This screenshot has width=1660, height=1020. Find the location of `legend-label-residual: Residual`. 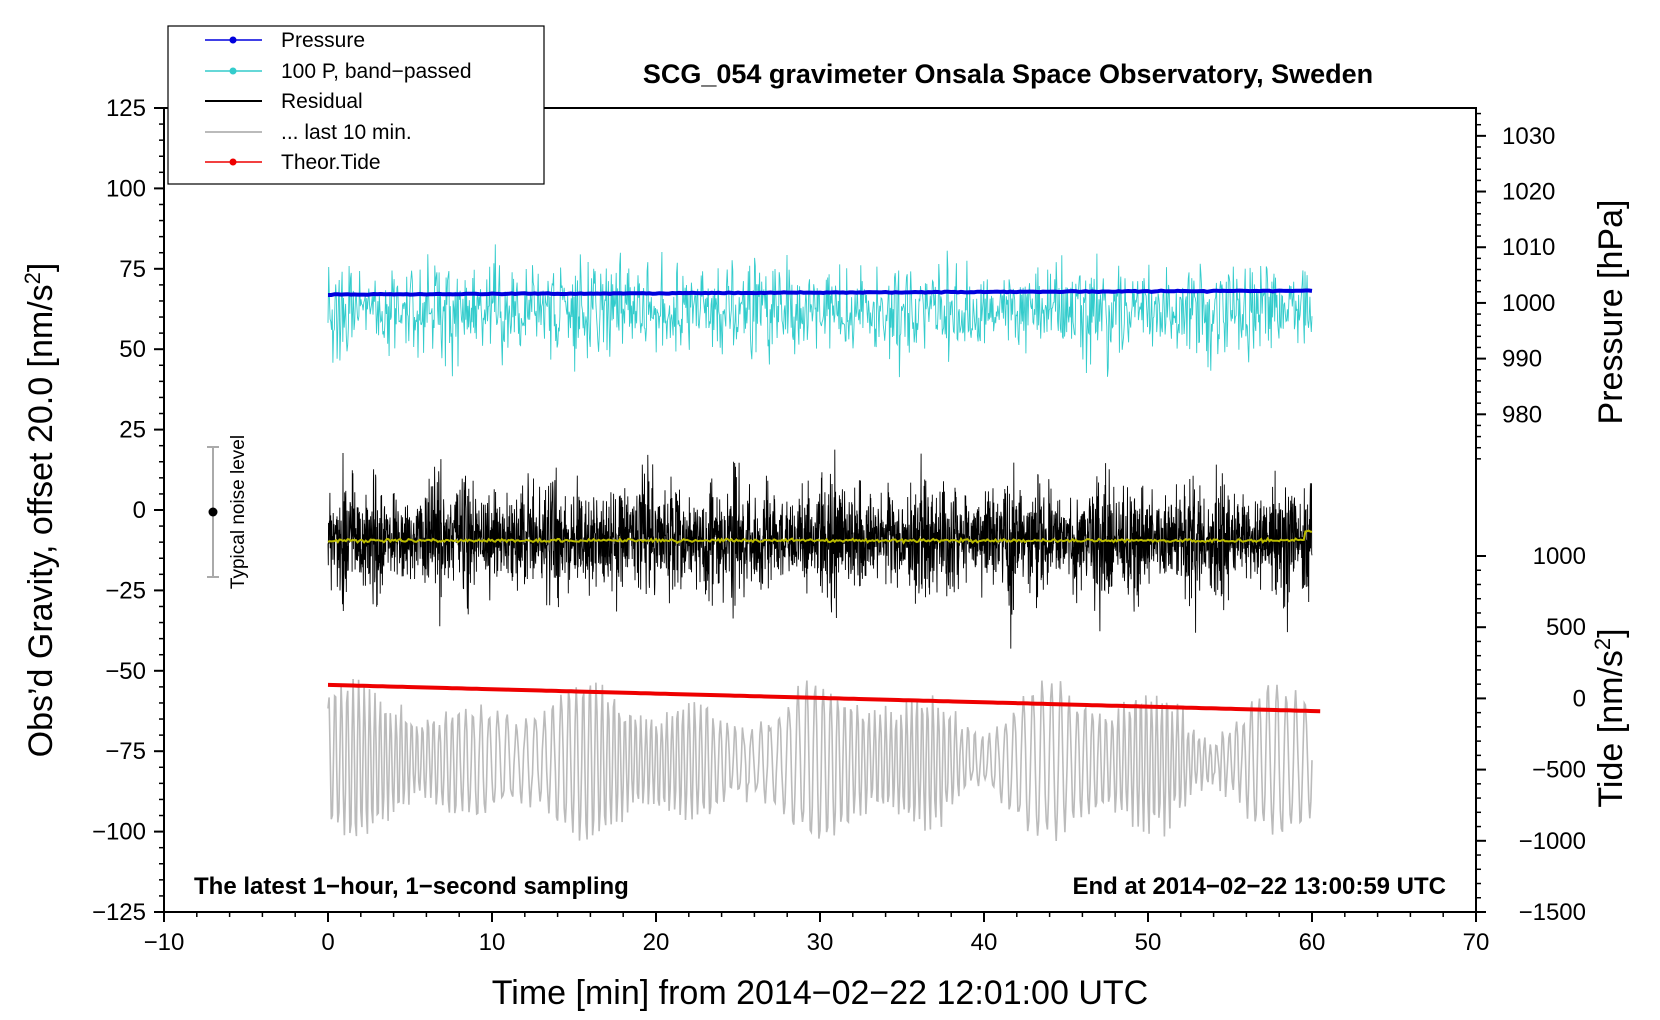

legend-label-residual: Residual is located at coordinates (322, 101).